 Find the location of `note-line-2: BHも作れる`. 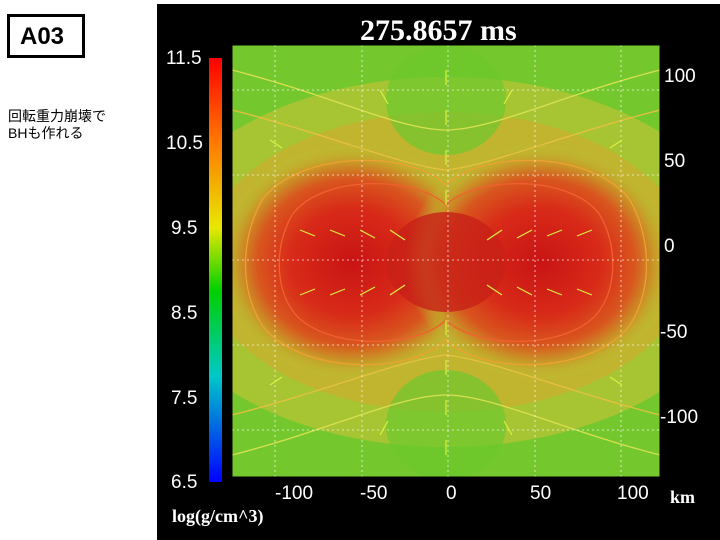

note-line-2: BHも作れる is located at coordinates (46, 133).